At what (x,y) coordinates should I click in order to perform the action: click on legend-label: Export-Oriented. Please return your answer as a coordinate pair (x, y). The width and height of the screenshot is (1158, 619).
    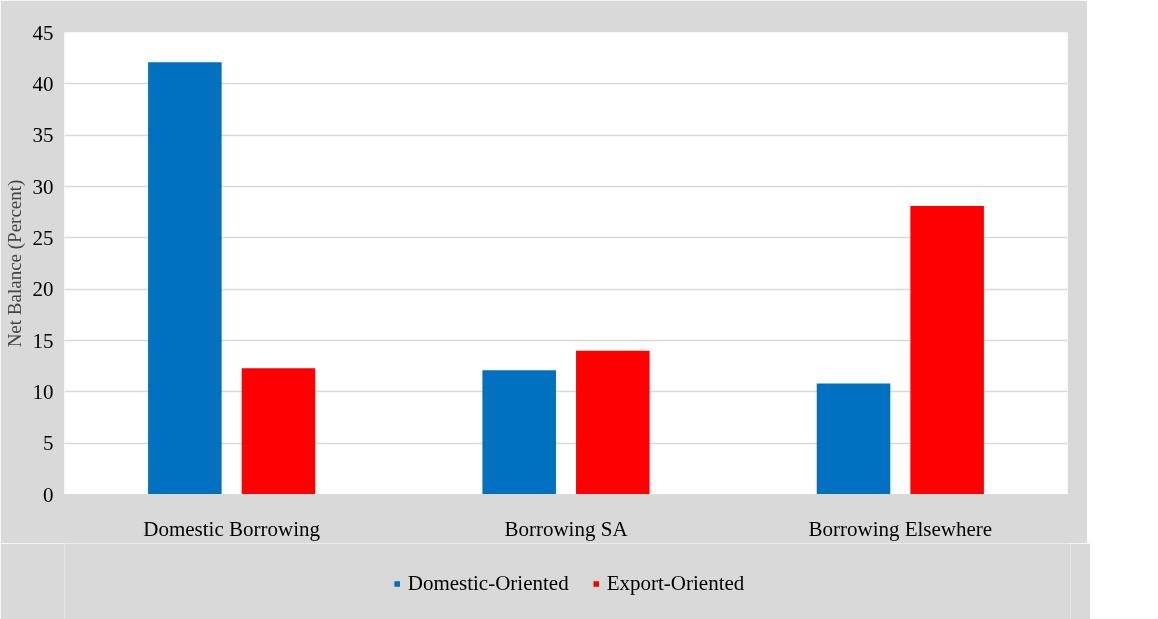
    Looking at the image, I should click on (675, 583).